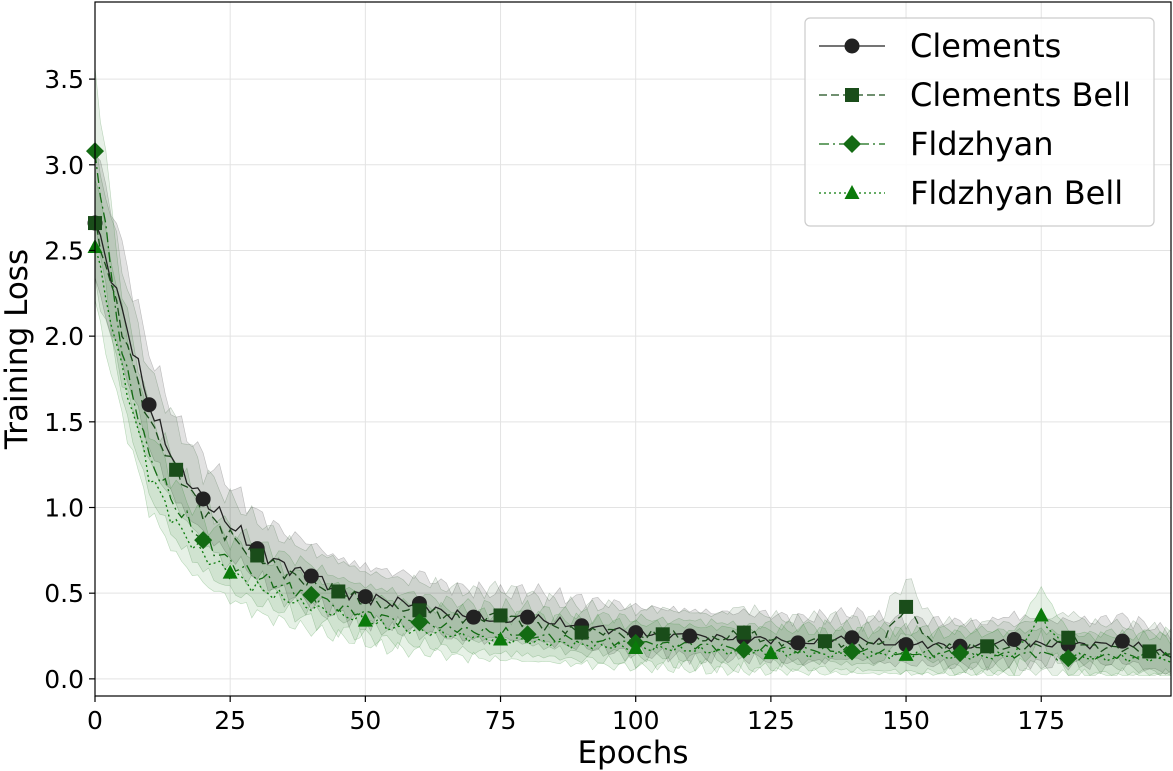 The width and height of the screenshot is (1173, 771). I want to click on legend-box, so click(979, 122).